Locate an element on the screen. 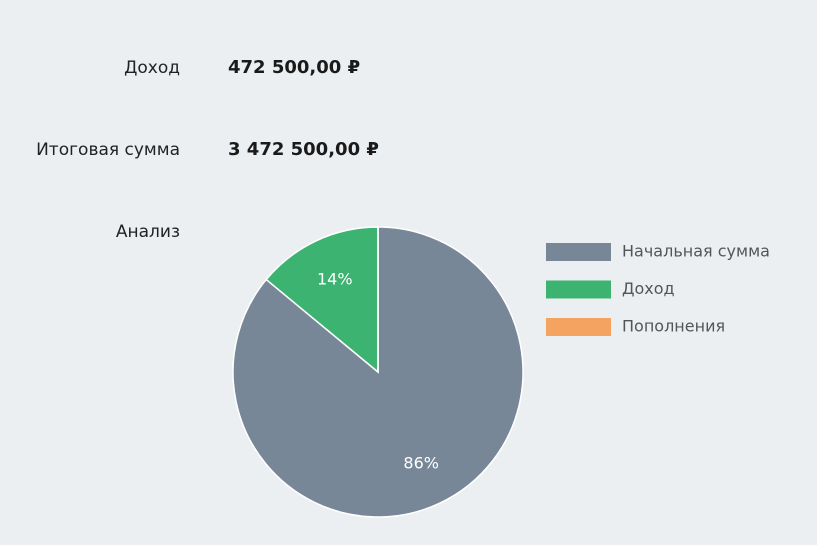  pie-slice is located at coordinates (322, 300).